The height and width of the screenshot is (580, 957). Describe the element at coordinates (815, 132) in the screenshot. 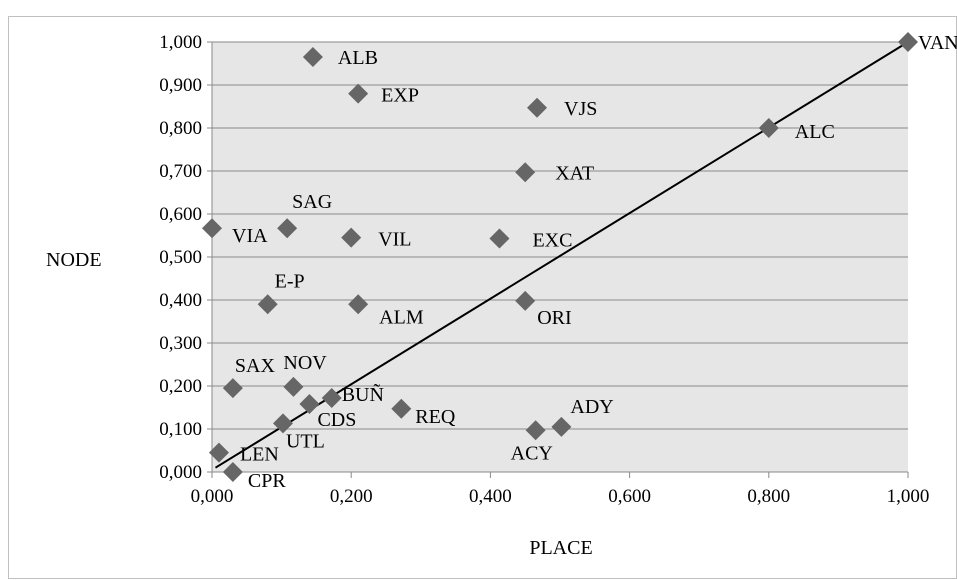

I see `data-point-label: ALC` at that location.